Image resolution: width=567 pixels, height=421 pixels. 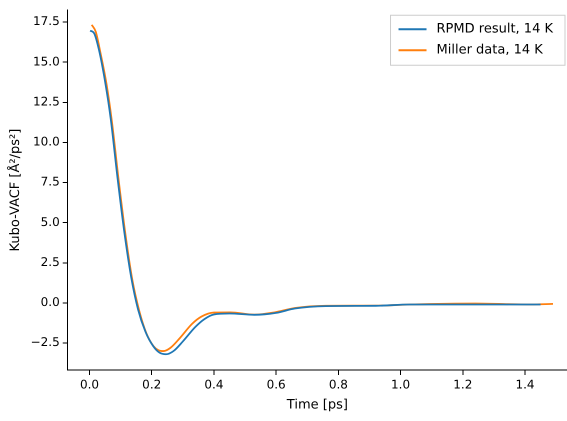 I want to click on x-tick-label: 0.0, so click(x=90, y=384).